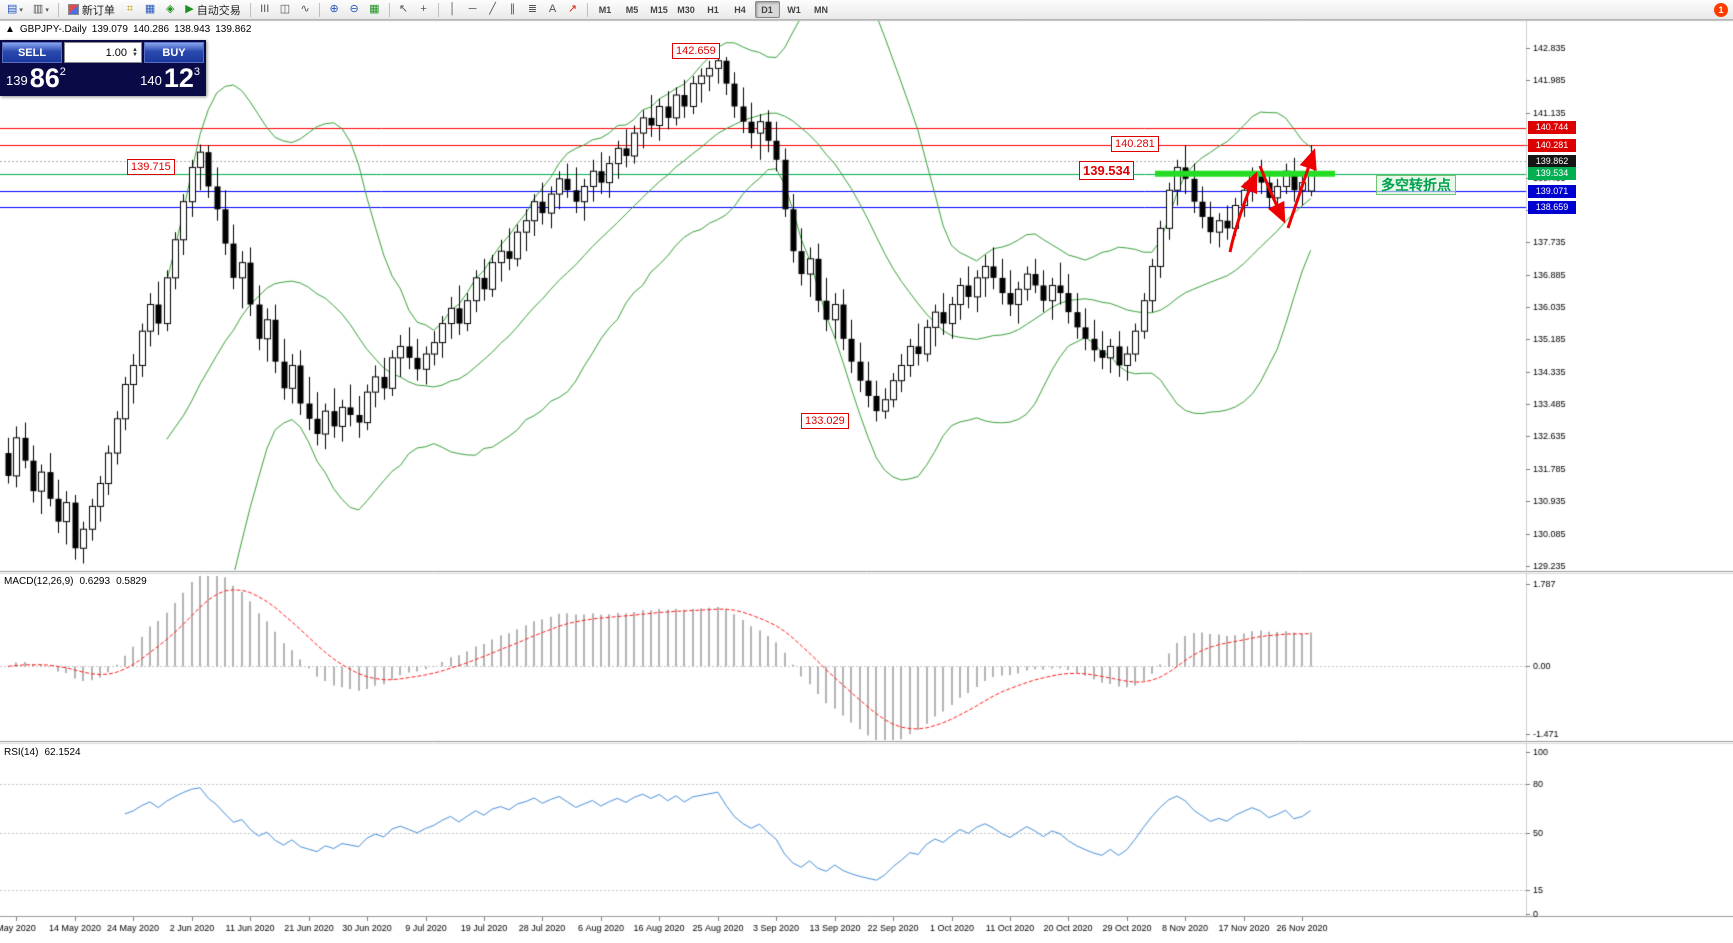 The image size is (1733, 943). I want to click on price-callout: 139.534, so click(1106, 170).